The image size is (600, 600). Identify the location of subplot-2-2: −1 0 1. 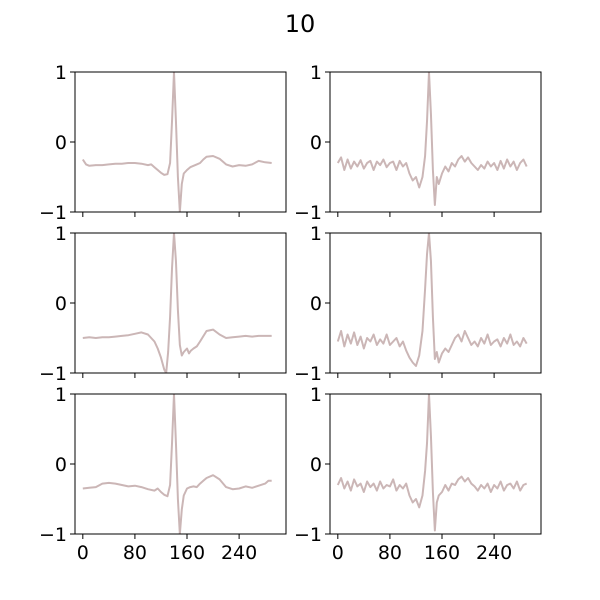
(418, 304).